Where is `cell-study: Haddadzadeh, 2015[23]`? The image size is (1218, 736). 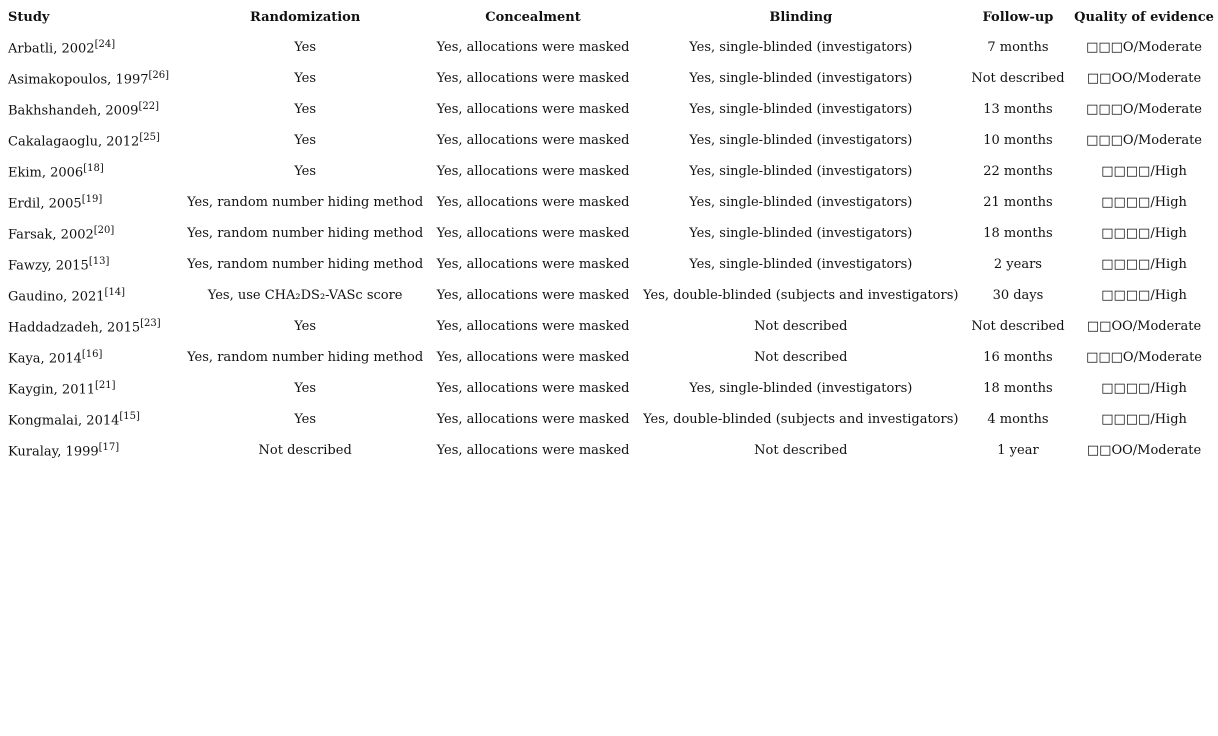 cell-study: Haddadzadeh, 2015[23] is located at coordinates (90, 326).